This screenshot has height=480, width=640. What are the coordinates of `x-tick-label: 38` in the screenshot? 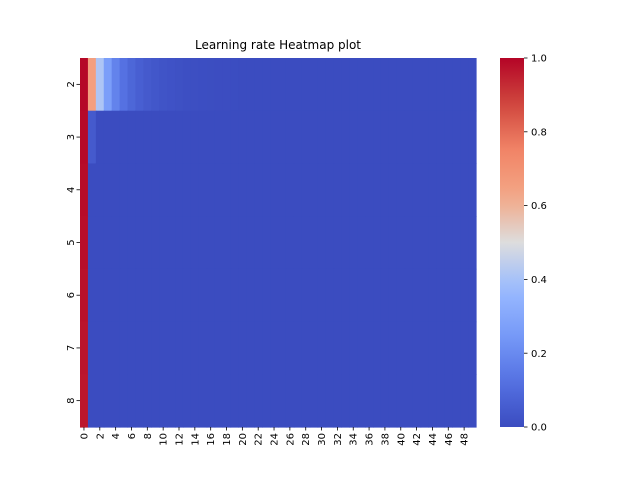 It's located at (385, 439).